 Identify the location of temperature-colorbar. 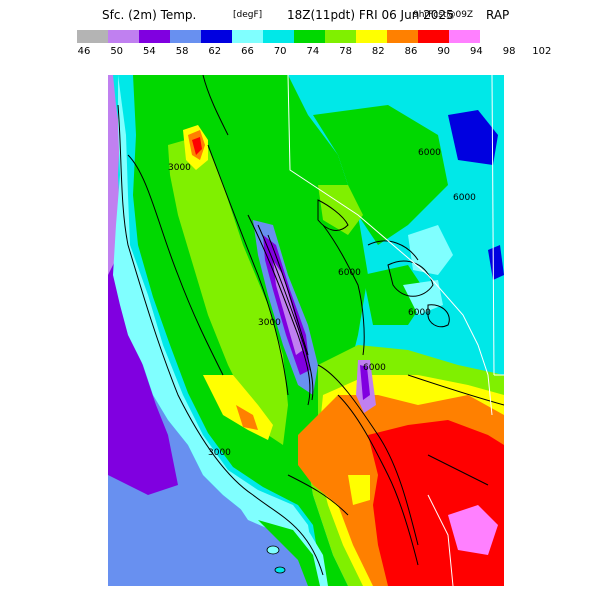
(278, 36).